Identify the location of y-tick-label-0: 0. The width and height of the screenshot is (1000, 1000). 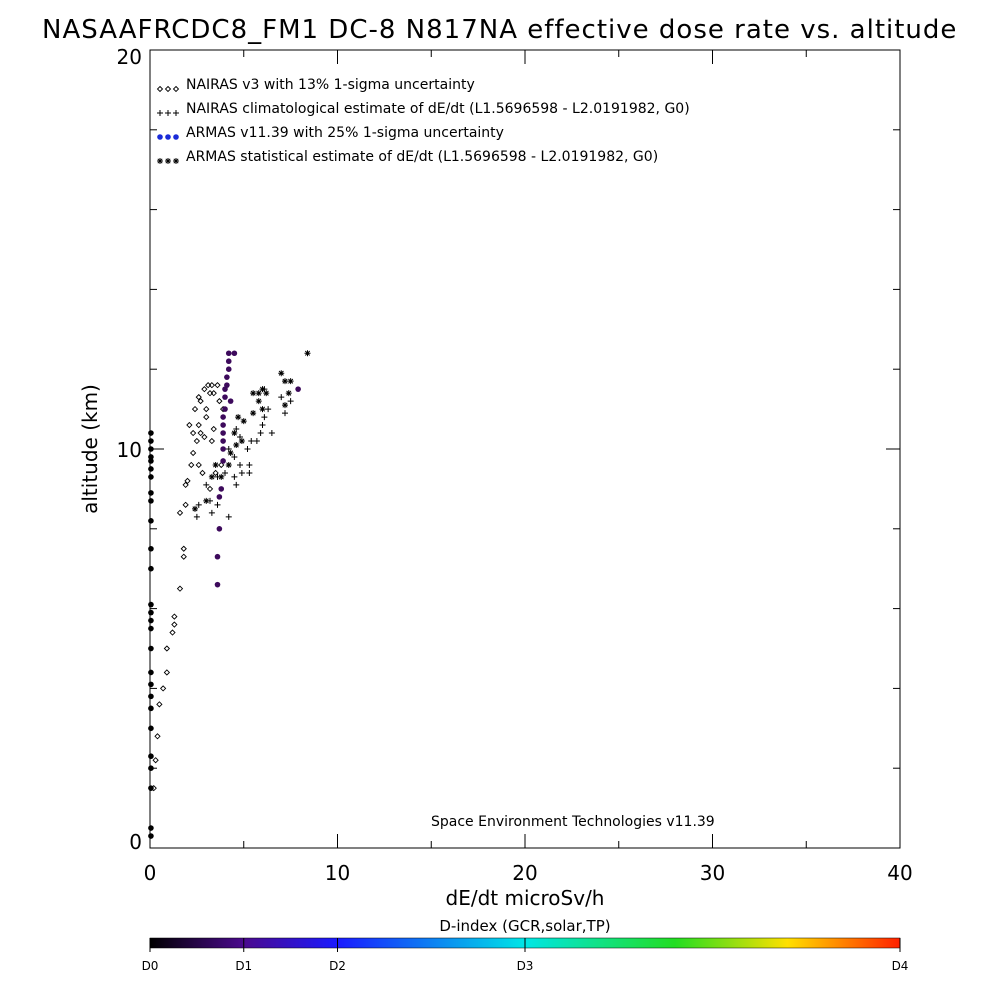
(135, 842).